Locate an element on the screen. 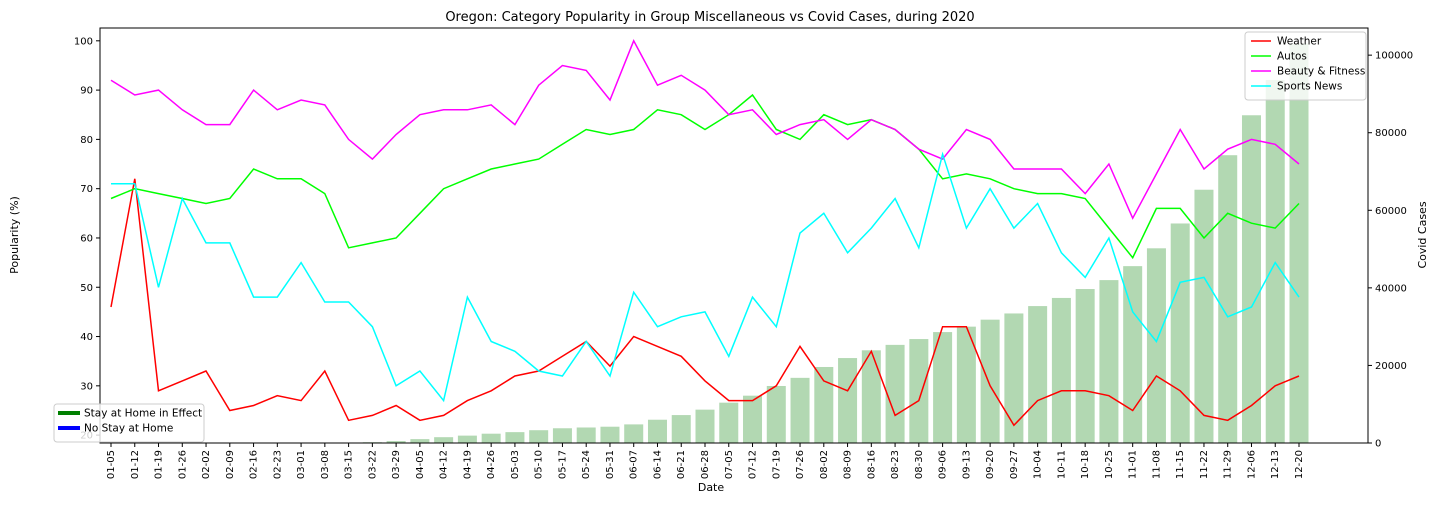  legend-lower: Stay at Home in Effect No Stay at Home is located at coordinates (129, 423).